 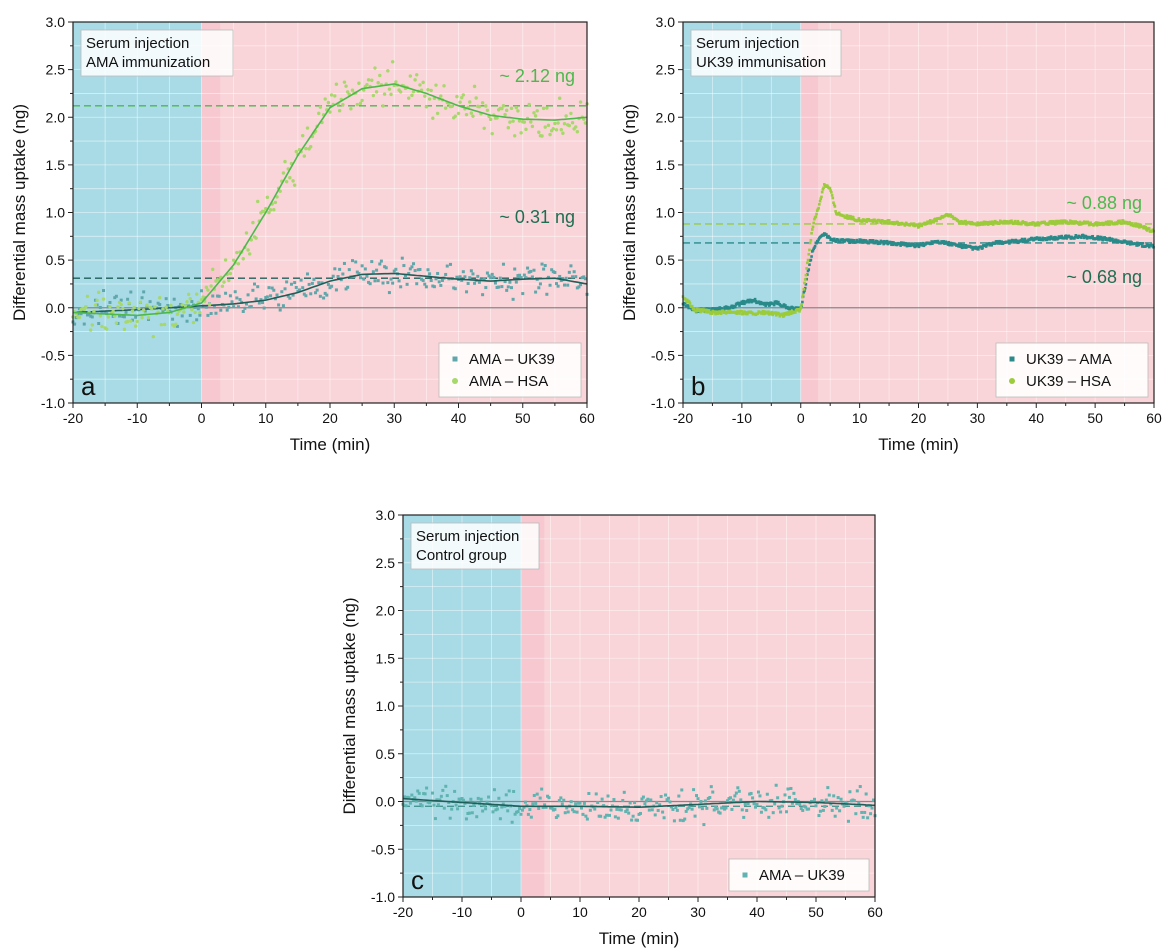 I want to click on x-tick-label: 60, so click(x=1154, y=418).